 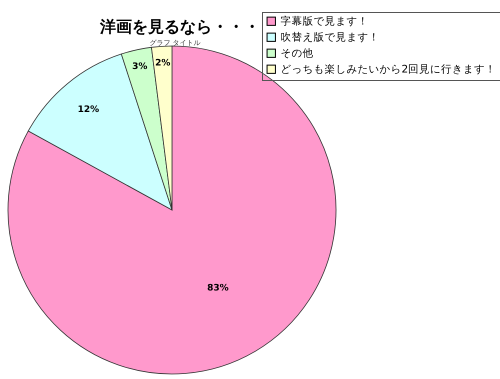 What do you see at coordinates (324, 21) in the screenshot?
I see `legend-label: 字幕版で見ます！` at bounding box center [324, 21].